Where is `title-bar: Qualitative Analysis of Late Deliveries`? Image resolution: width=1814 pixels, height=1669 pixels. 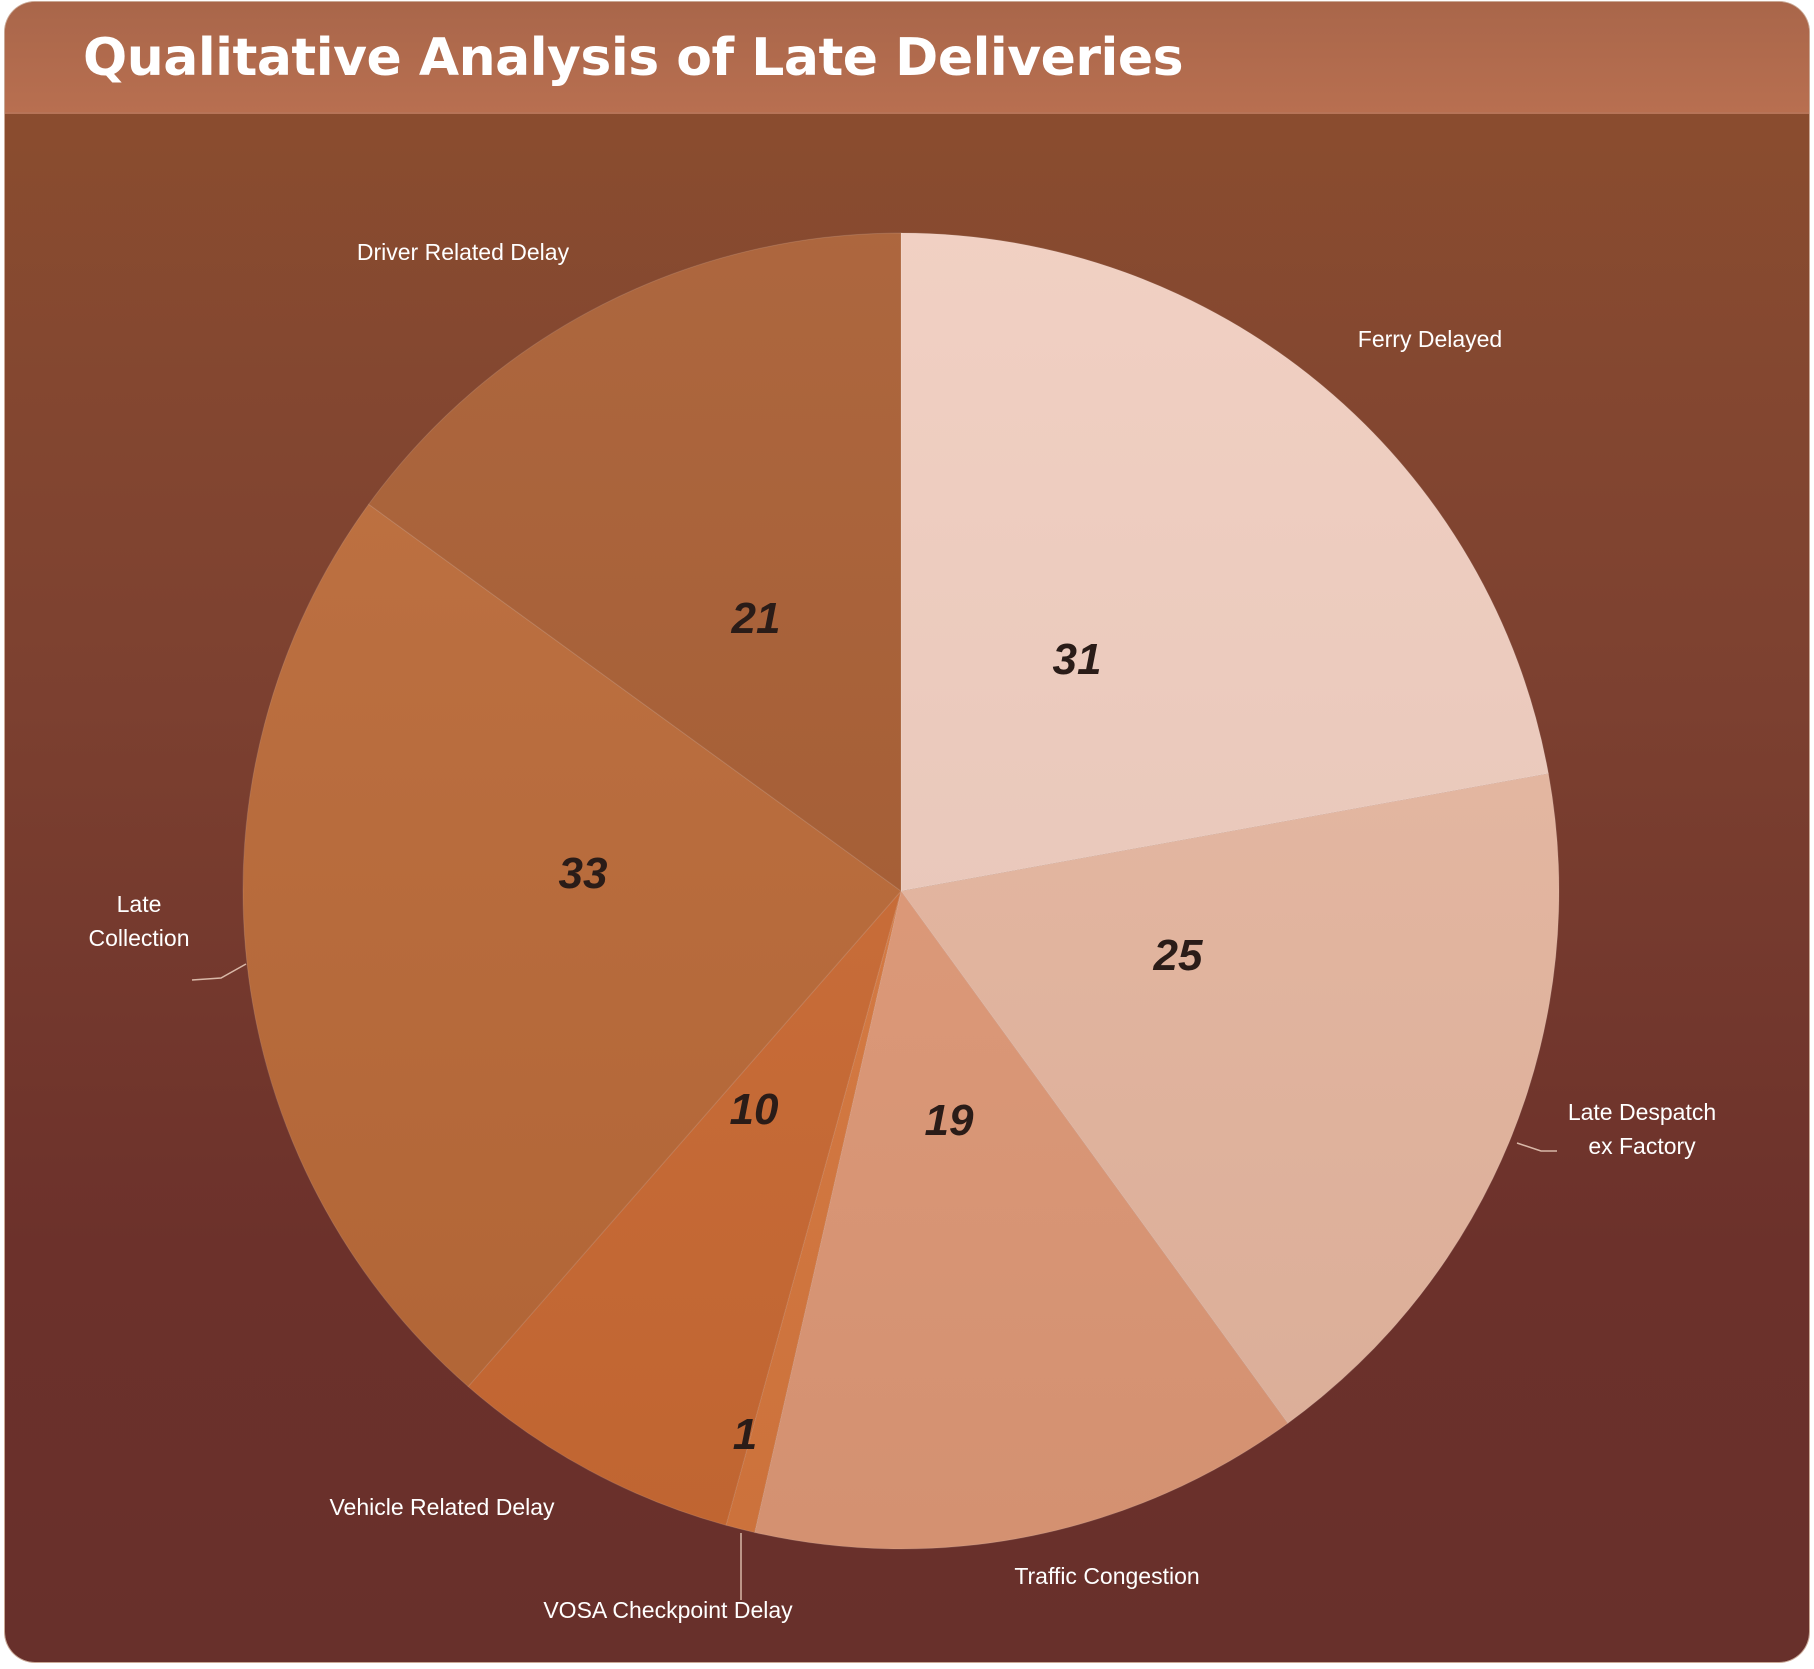 title-bar: Qualitative Analysis of Late Deliveries is located at coordinates (907, 58).